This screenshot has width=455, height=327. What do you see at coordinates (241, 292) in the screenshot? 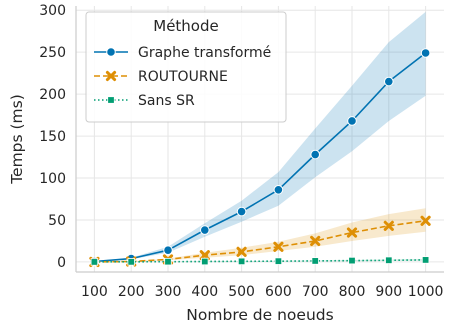
I see `x-tick-label: 500` at bounding box center [241, 292].